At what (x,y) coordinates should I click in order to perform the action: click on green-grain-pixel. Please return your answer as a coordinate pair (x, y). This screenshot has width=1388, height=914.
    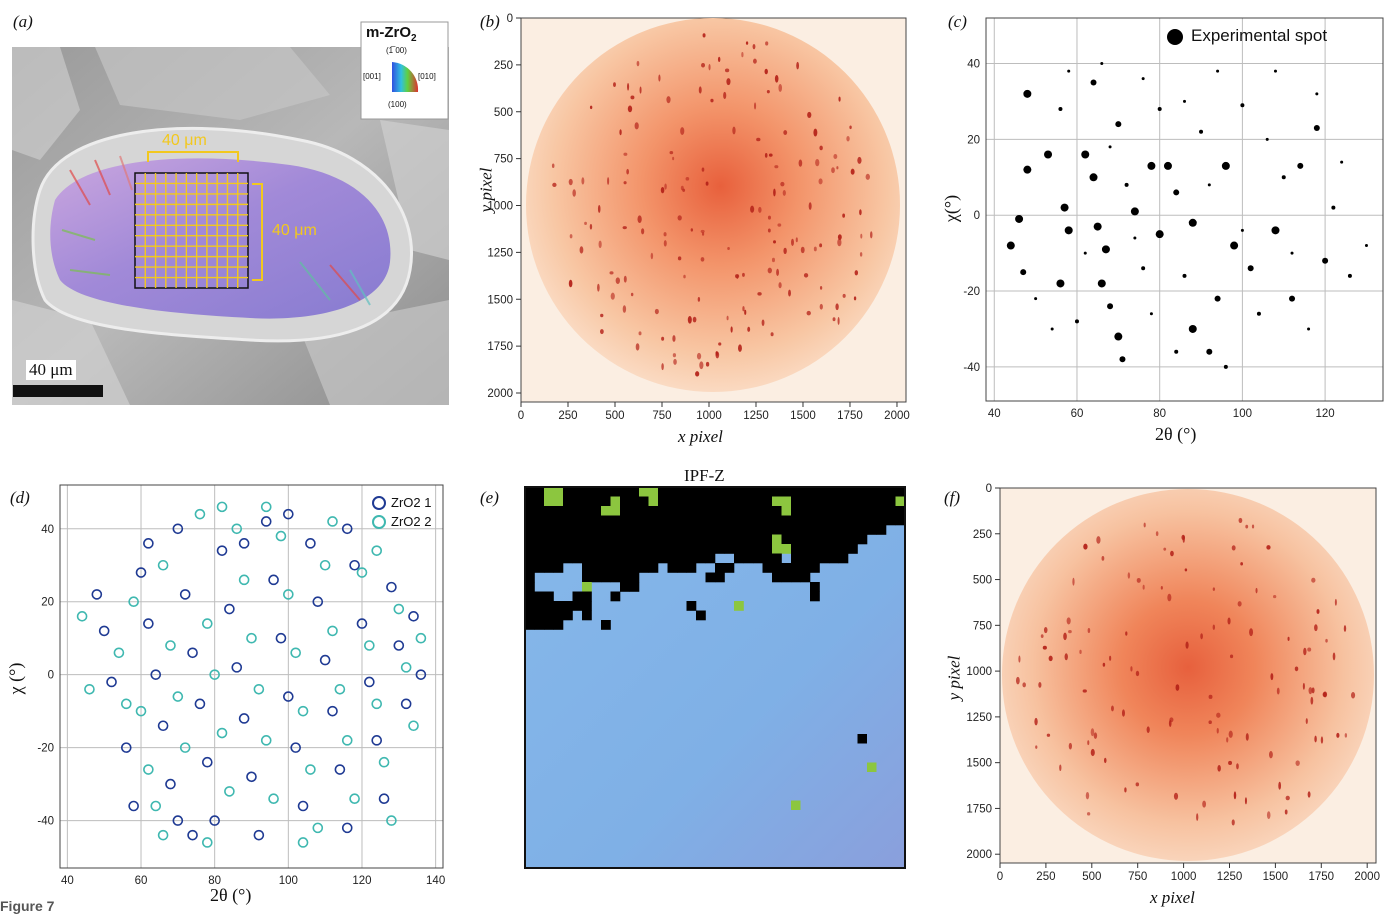
    Looking at the image, I should click on (615, 501).